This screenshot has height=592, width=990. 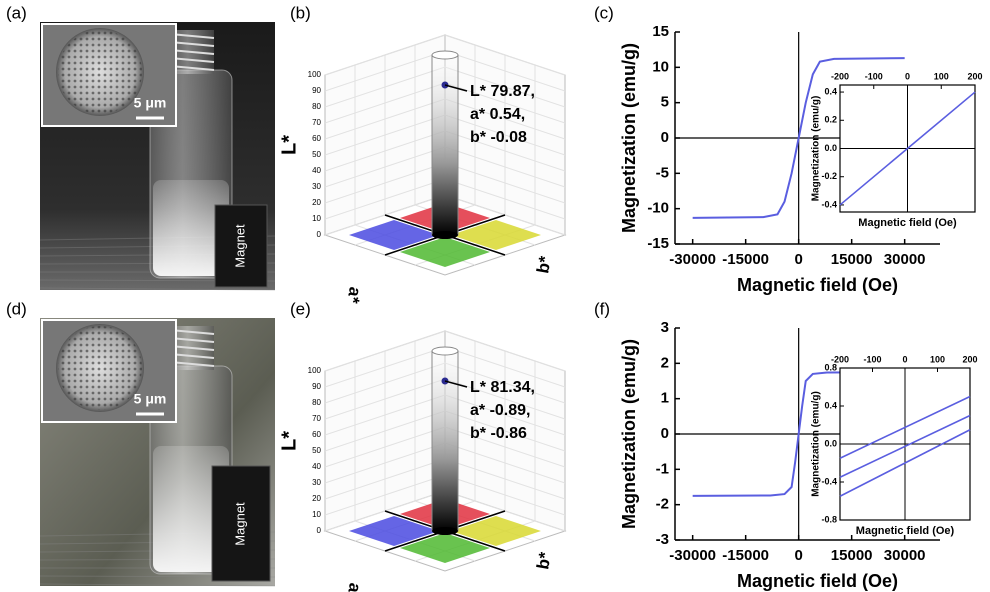 I want to click on inset-x-tick-label: 100, so click(x=937, y=359).